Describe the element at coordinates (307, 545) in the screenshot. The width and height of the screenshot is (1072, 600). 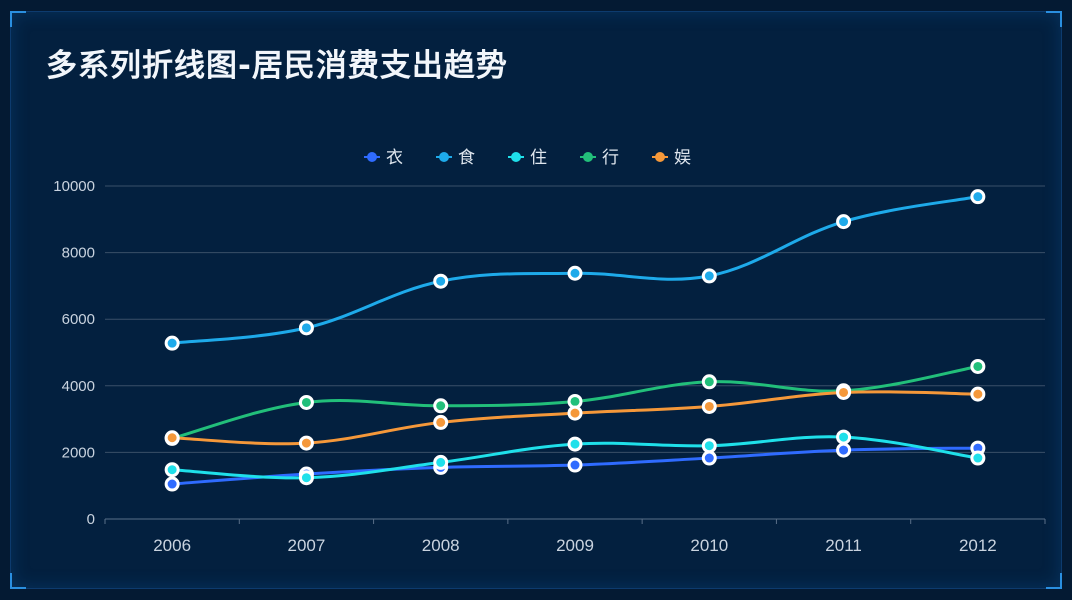
I see `x-tick-label: 2007` at that location.